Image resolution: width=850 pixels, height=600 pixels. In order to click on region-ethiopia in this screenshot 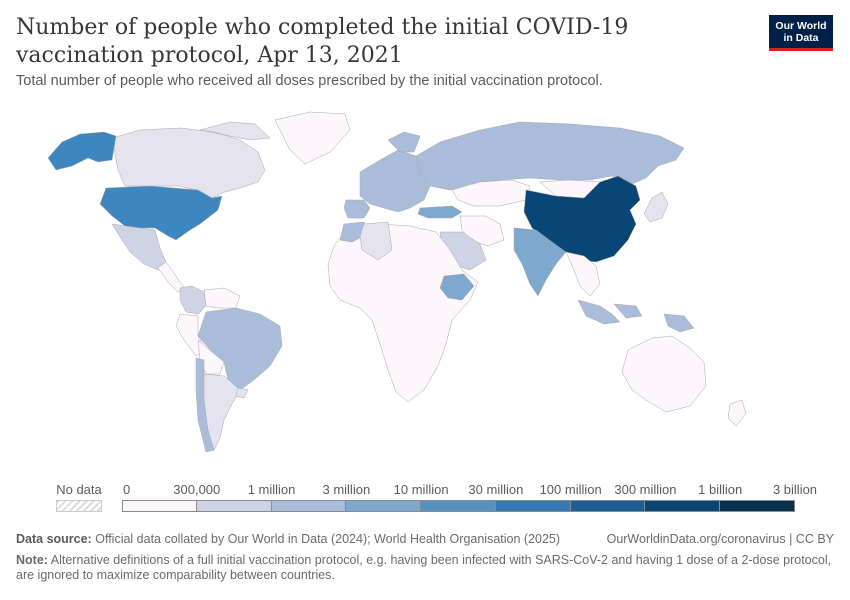, I will do `click(457, 287)`.